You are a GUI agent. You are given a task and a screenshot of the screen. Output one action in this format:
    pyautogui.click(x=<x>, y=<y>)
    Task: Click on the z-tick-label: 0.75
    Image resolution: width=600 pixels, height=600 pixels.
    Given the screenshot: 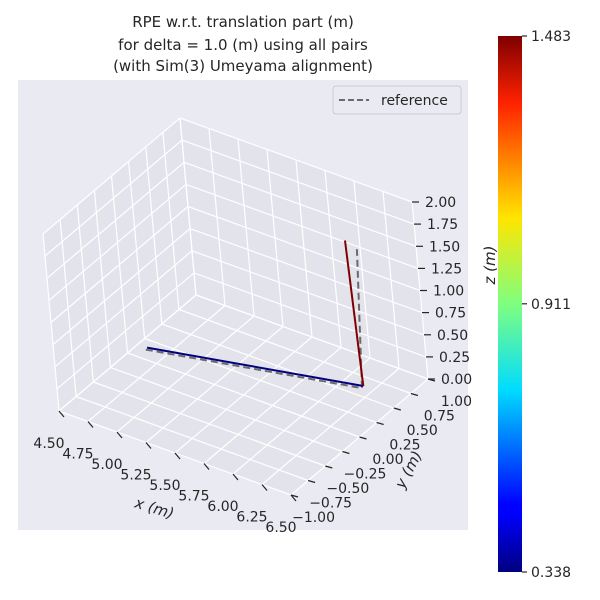 What is the action you would take?
    pyautogui.click(x=450, y=314)
    